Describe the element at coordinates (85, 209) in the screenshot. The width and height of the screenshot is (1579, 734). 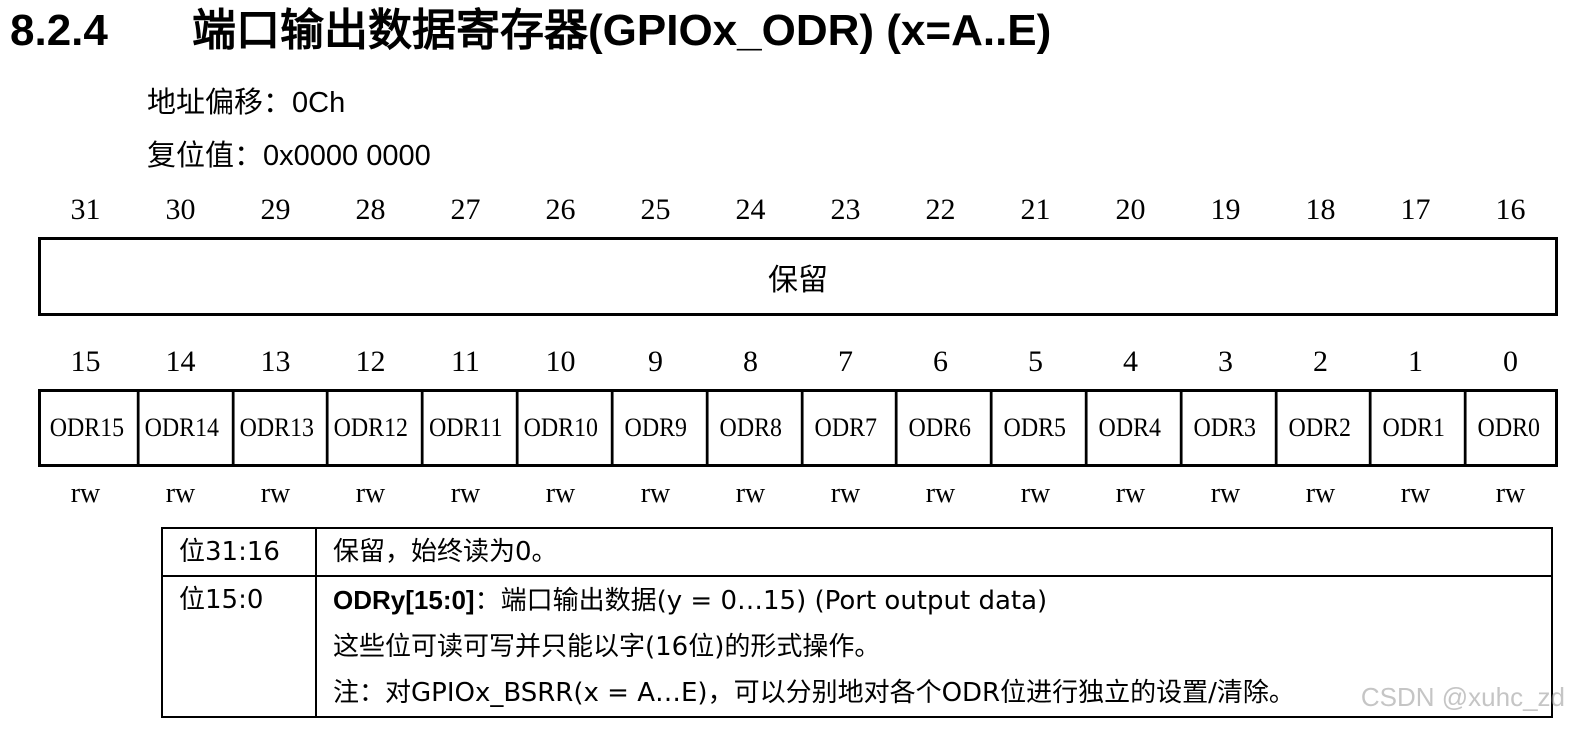
I see `bit-number: 31` at that location.